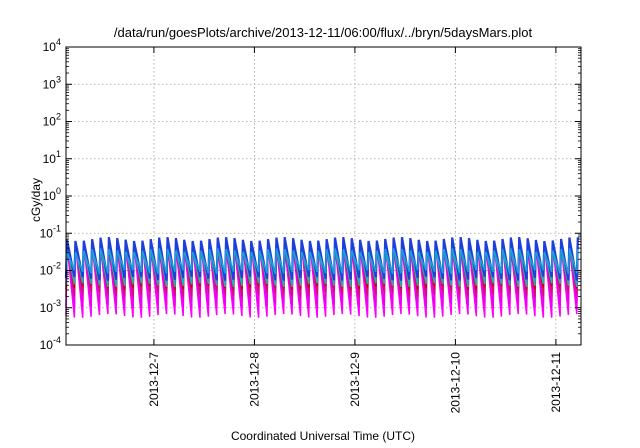 The image size is (640, 448). I want to click on y-tick-label: 10⁰, so click(52, 194).